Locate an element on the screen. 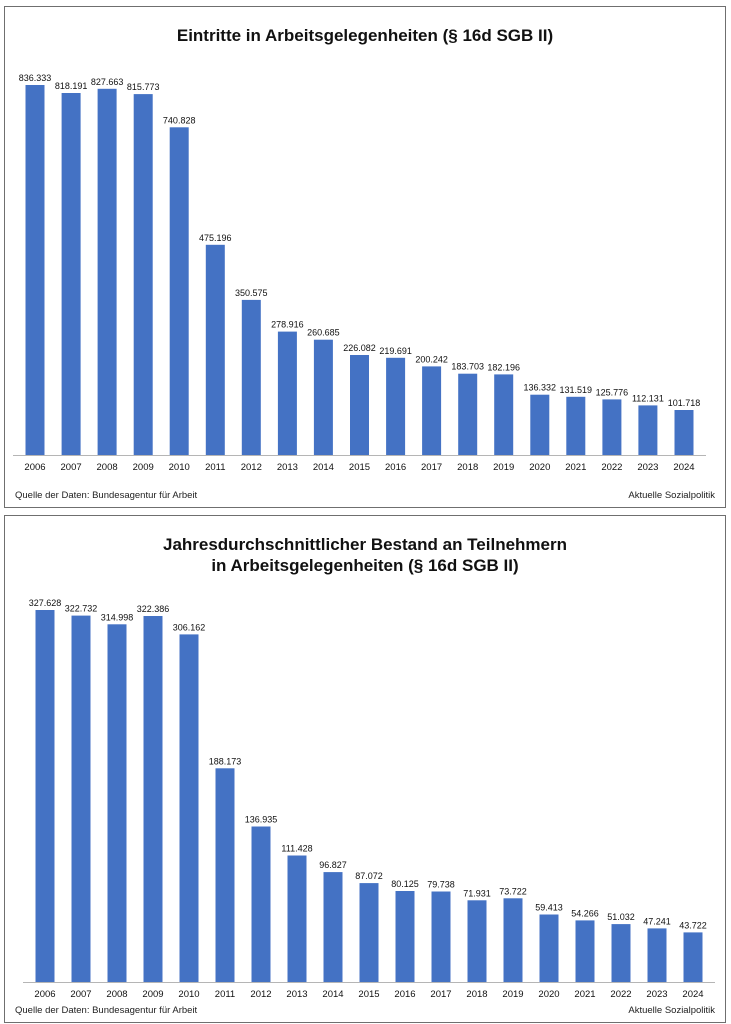 The width and height of the screenshot is (731, 1024). data-label-2012: 350.575 is located at coordinates (251, 293).